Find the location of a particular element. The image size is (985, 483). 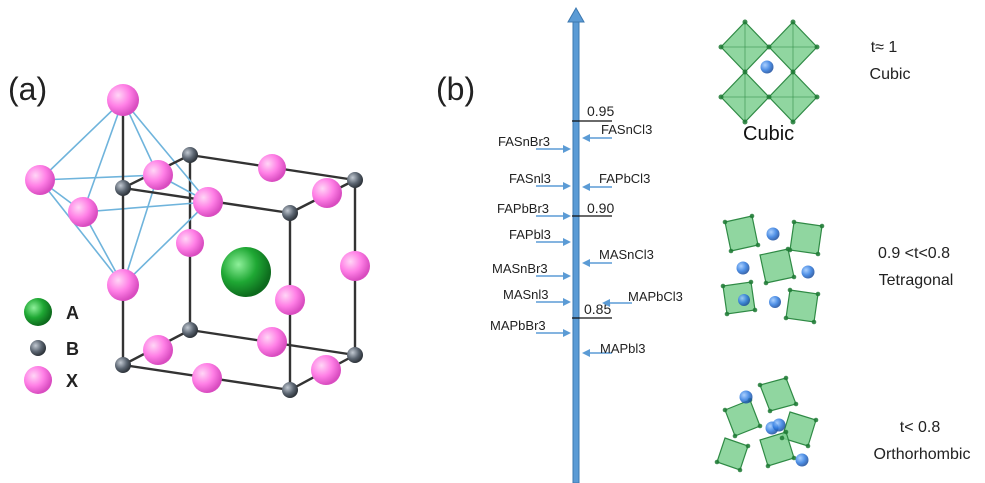

compound-label: MAPbCl3 is located at coordinates (655, 296).